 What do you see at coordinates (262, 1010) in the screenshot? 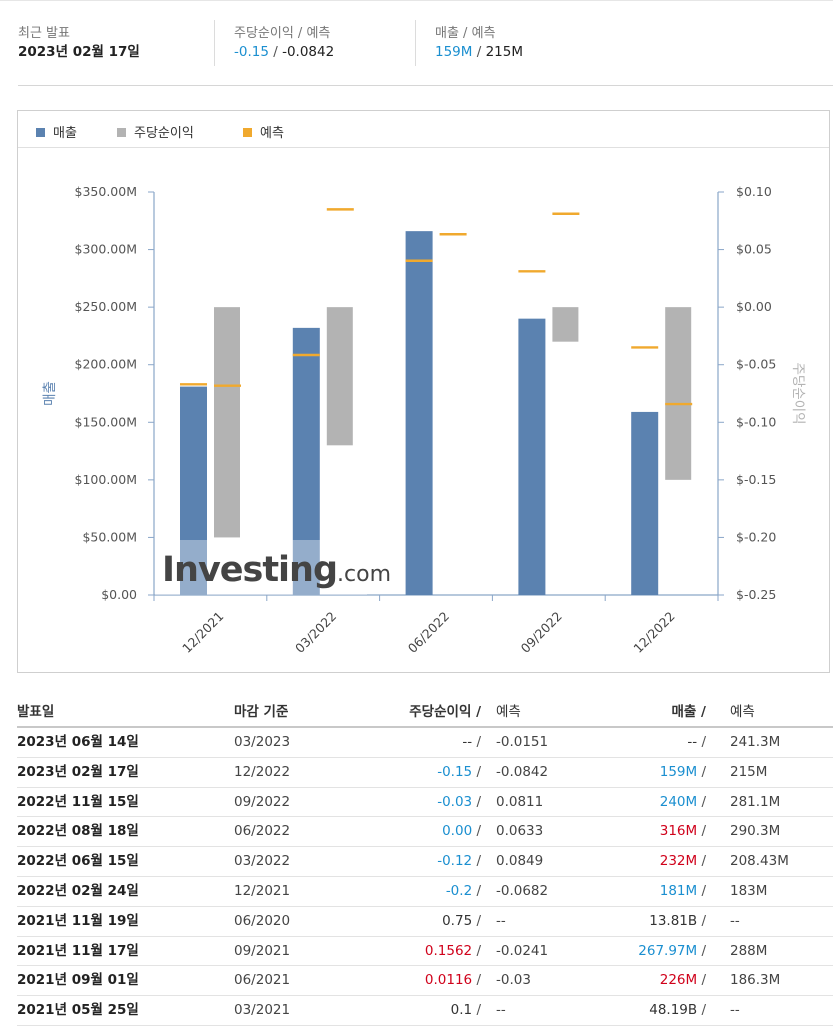
I see `cell-period: 03/2021` at bounding box center [262, 1010].